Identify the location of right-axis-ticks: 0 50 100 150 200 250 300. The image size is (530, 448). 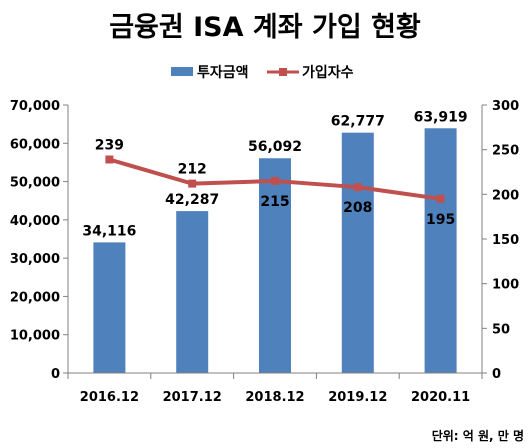
(500, 240).